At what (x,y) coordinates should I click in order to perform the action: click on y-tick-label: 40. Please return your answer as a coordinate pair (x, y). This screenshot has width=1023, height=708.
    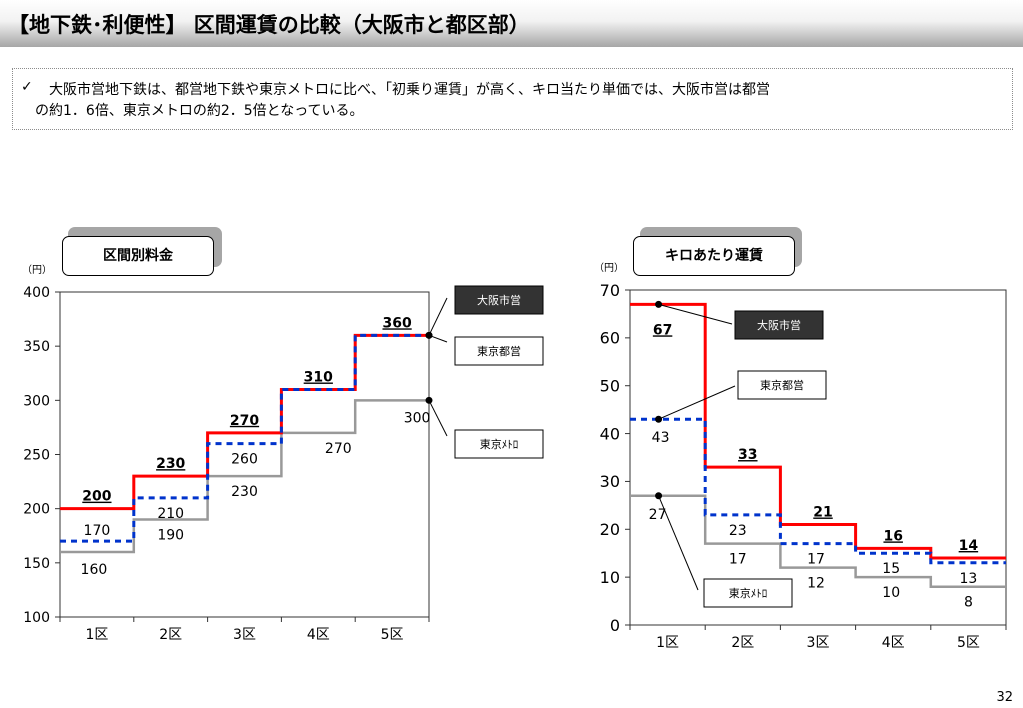
    Looking at the image, I should click on (610, 433).